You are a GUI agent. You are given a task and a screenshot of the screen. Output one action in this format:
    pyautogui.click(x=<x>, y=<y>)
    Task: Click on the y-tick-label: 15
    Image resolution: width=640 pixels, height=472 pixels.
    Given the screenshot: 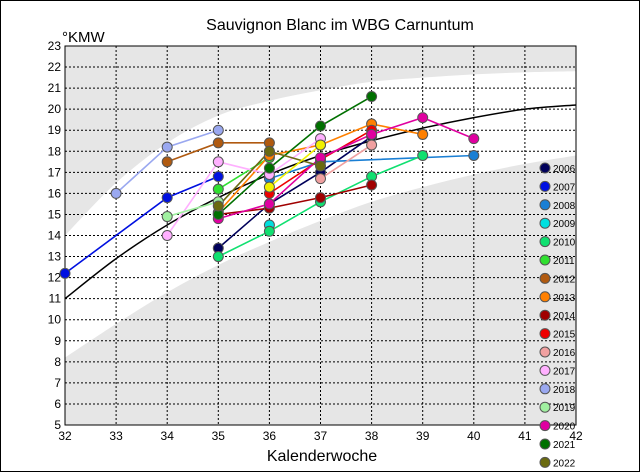 What is the action you would take?
    pyautogui.click(x=55, y=214)
    